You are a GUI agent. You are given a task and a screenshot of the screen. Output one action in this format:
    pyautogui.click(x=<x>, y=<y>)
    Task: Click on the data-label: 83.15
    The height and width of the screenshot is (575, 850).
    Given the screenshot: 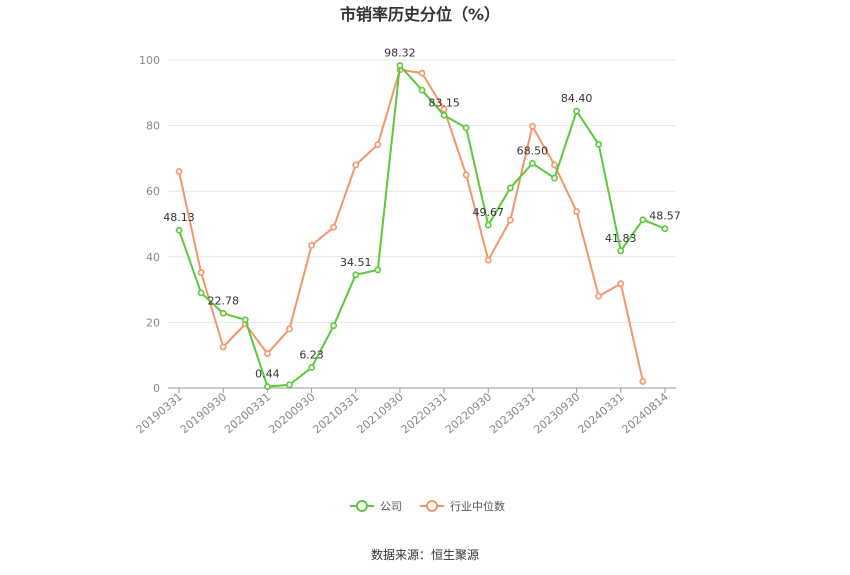 What is the action you would take?
    pyautogui.click(x=444, y=102)
    